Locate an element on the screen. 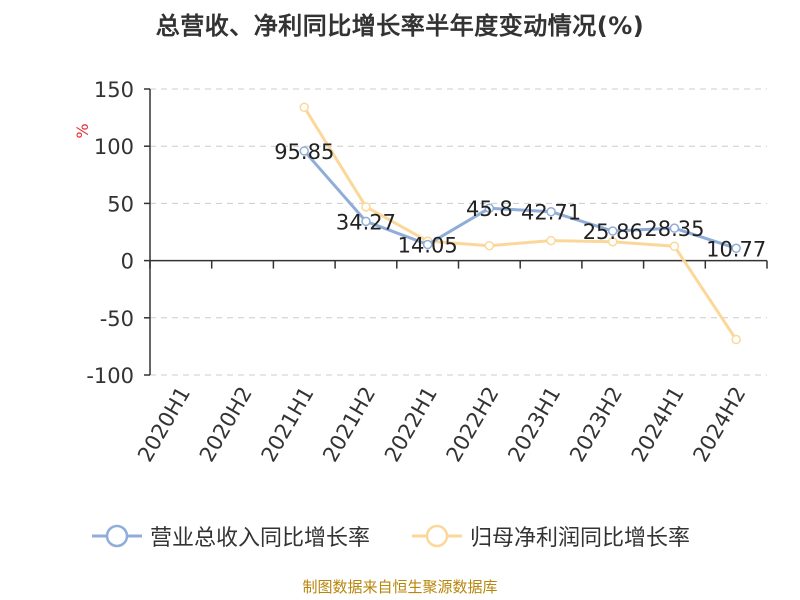 This screenshot has width=800, height=600. legend-marker-profit is located at coordinates (437, 536).